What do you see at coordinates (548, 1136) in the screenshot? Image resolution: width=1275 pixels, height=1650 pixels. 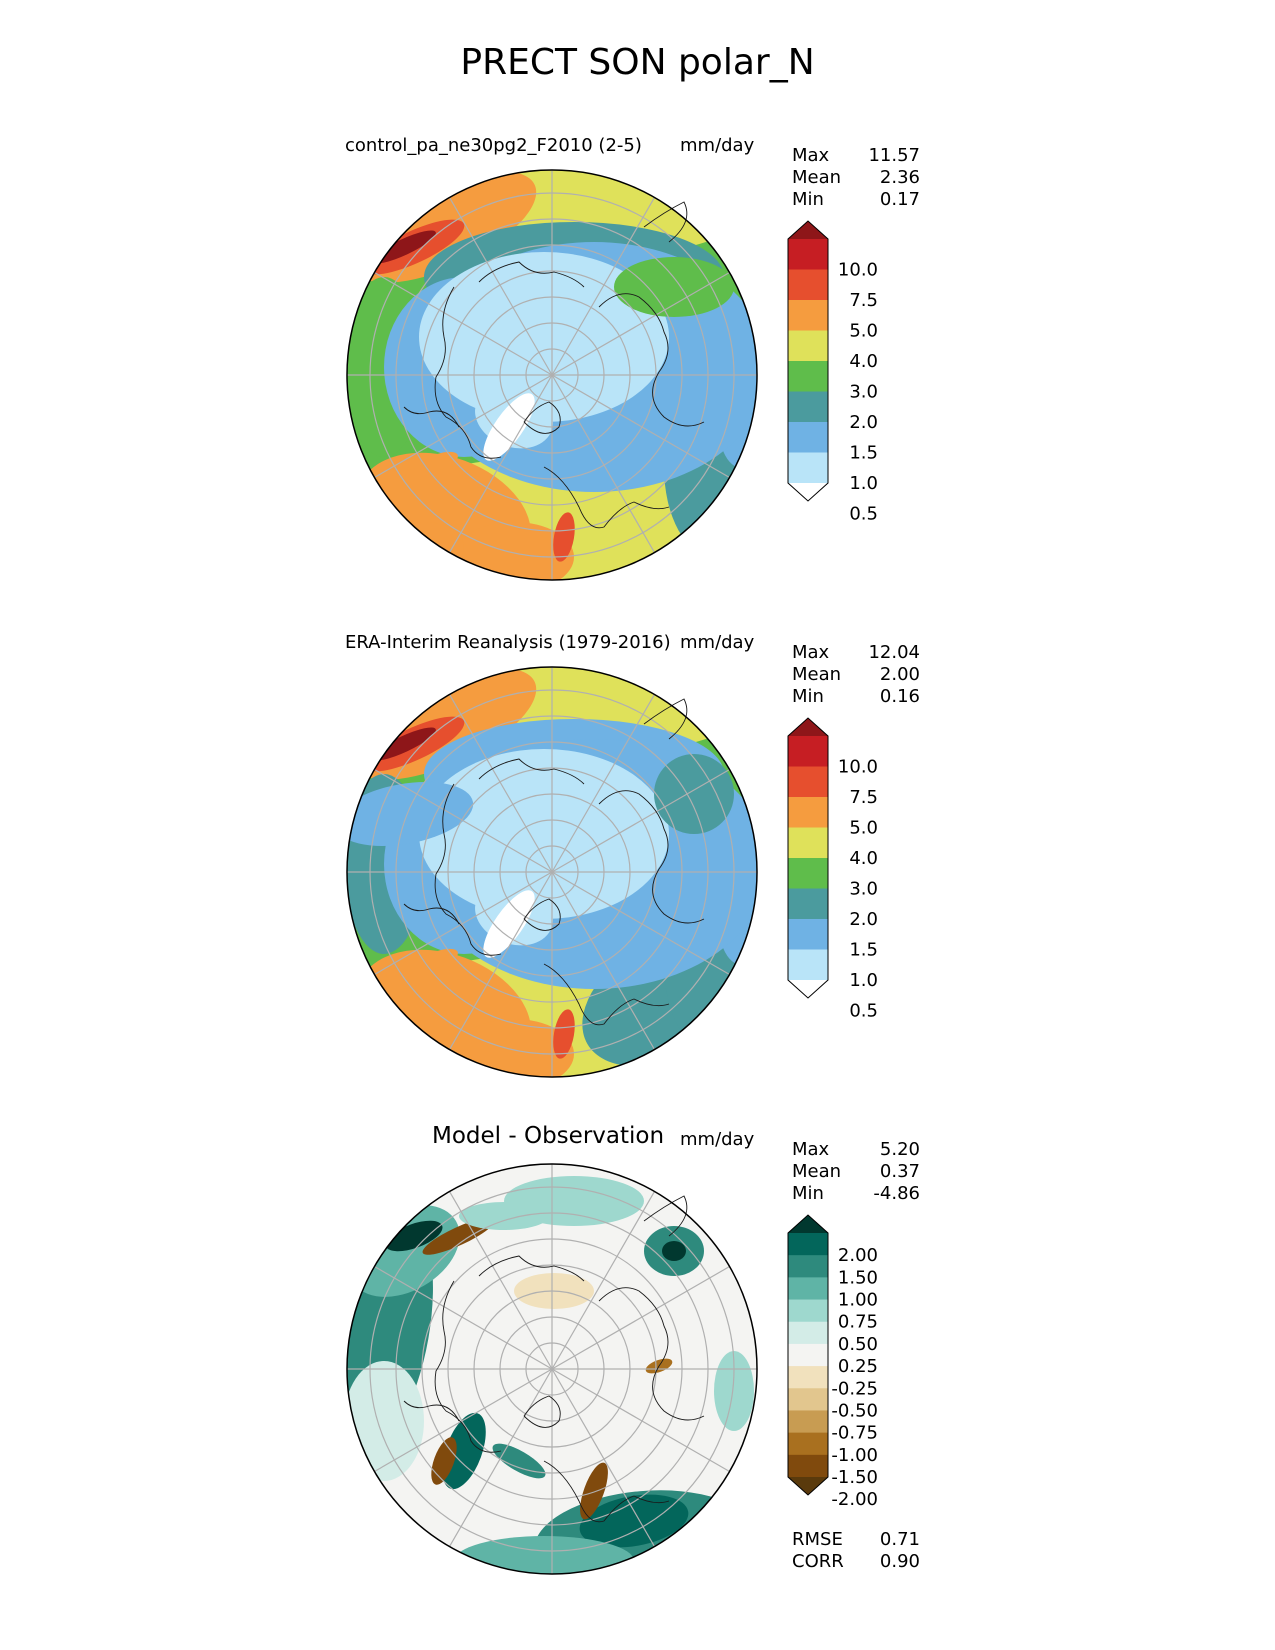 I see `panel-title: Model - Observation` at bounding box center [548, 1136].